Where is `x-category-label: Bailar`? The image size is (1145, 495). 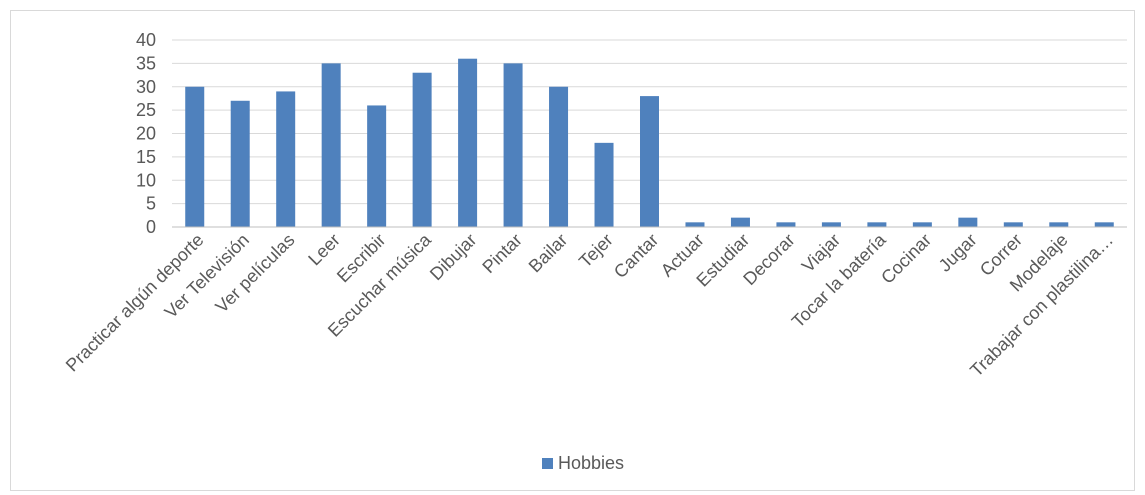
x-category-label: Bailar is located at coordinates (548, 253).